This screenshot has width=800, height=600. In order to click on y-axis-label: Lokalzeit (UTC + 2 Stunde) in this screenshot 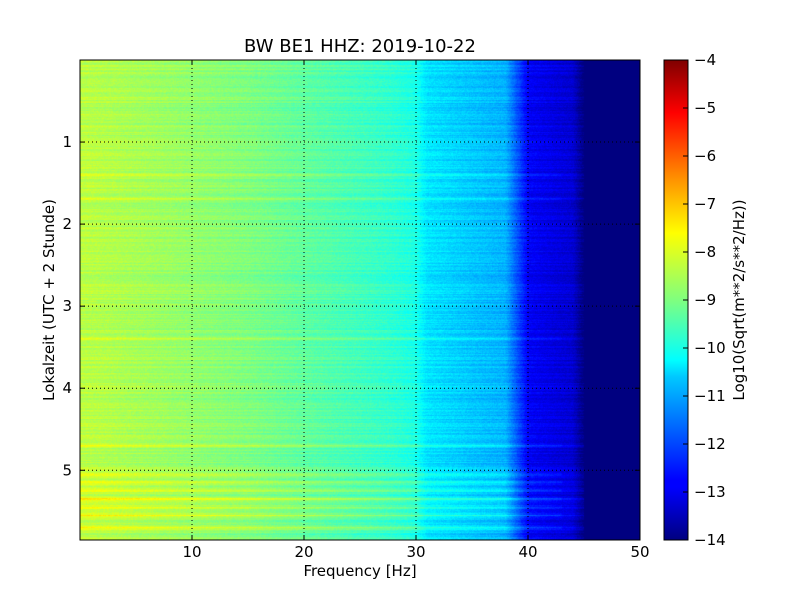, I will do `click(49, 300)`.